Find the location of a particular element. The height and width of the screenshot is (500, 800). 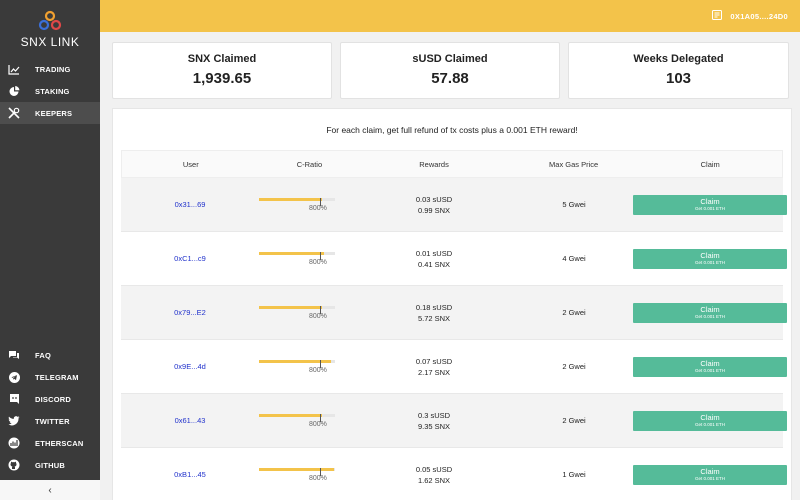

pie-chart-icon is located at coordinates (14, 91).